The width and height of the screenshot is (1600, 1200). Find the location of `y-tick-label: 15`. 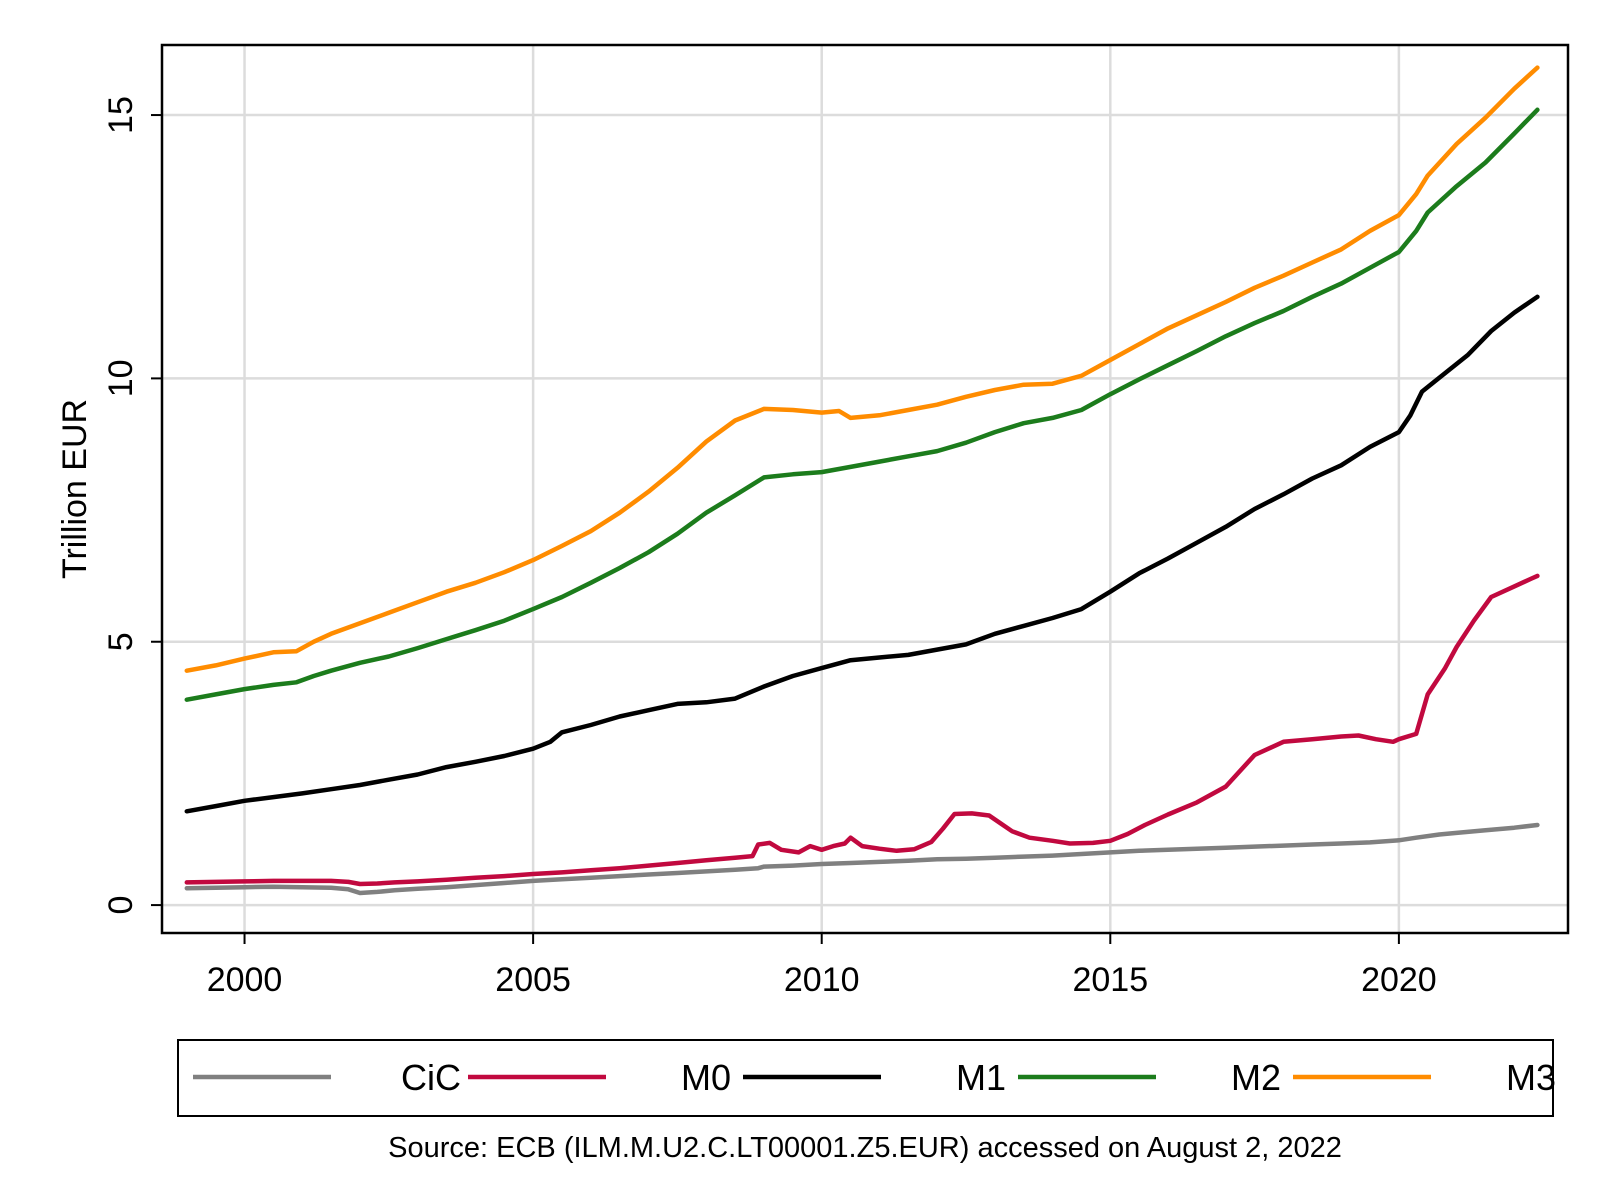

y-tick-label: 15 is located at coordinates (121, 115).